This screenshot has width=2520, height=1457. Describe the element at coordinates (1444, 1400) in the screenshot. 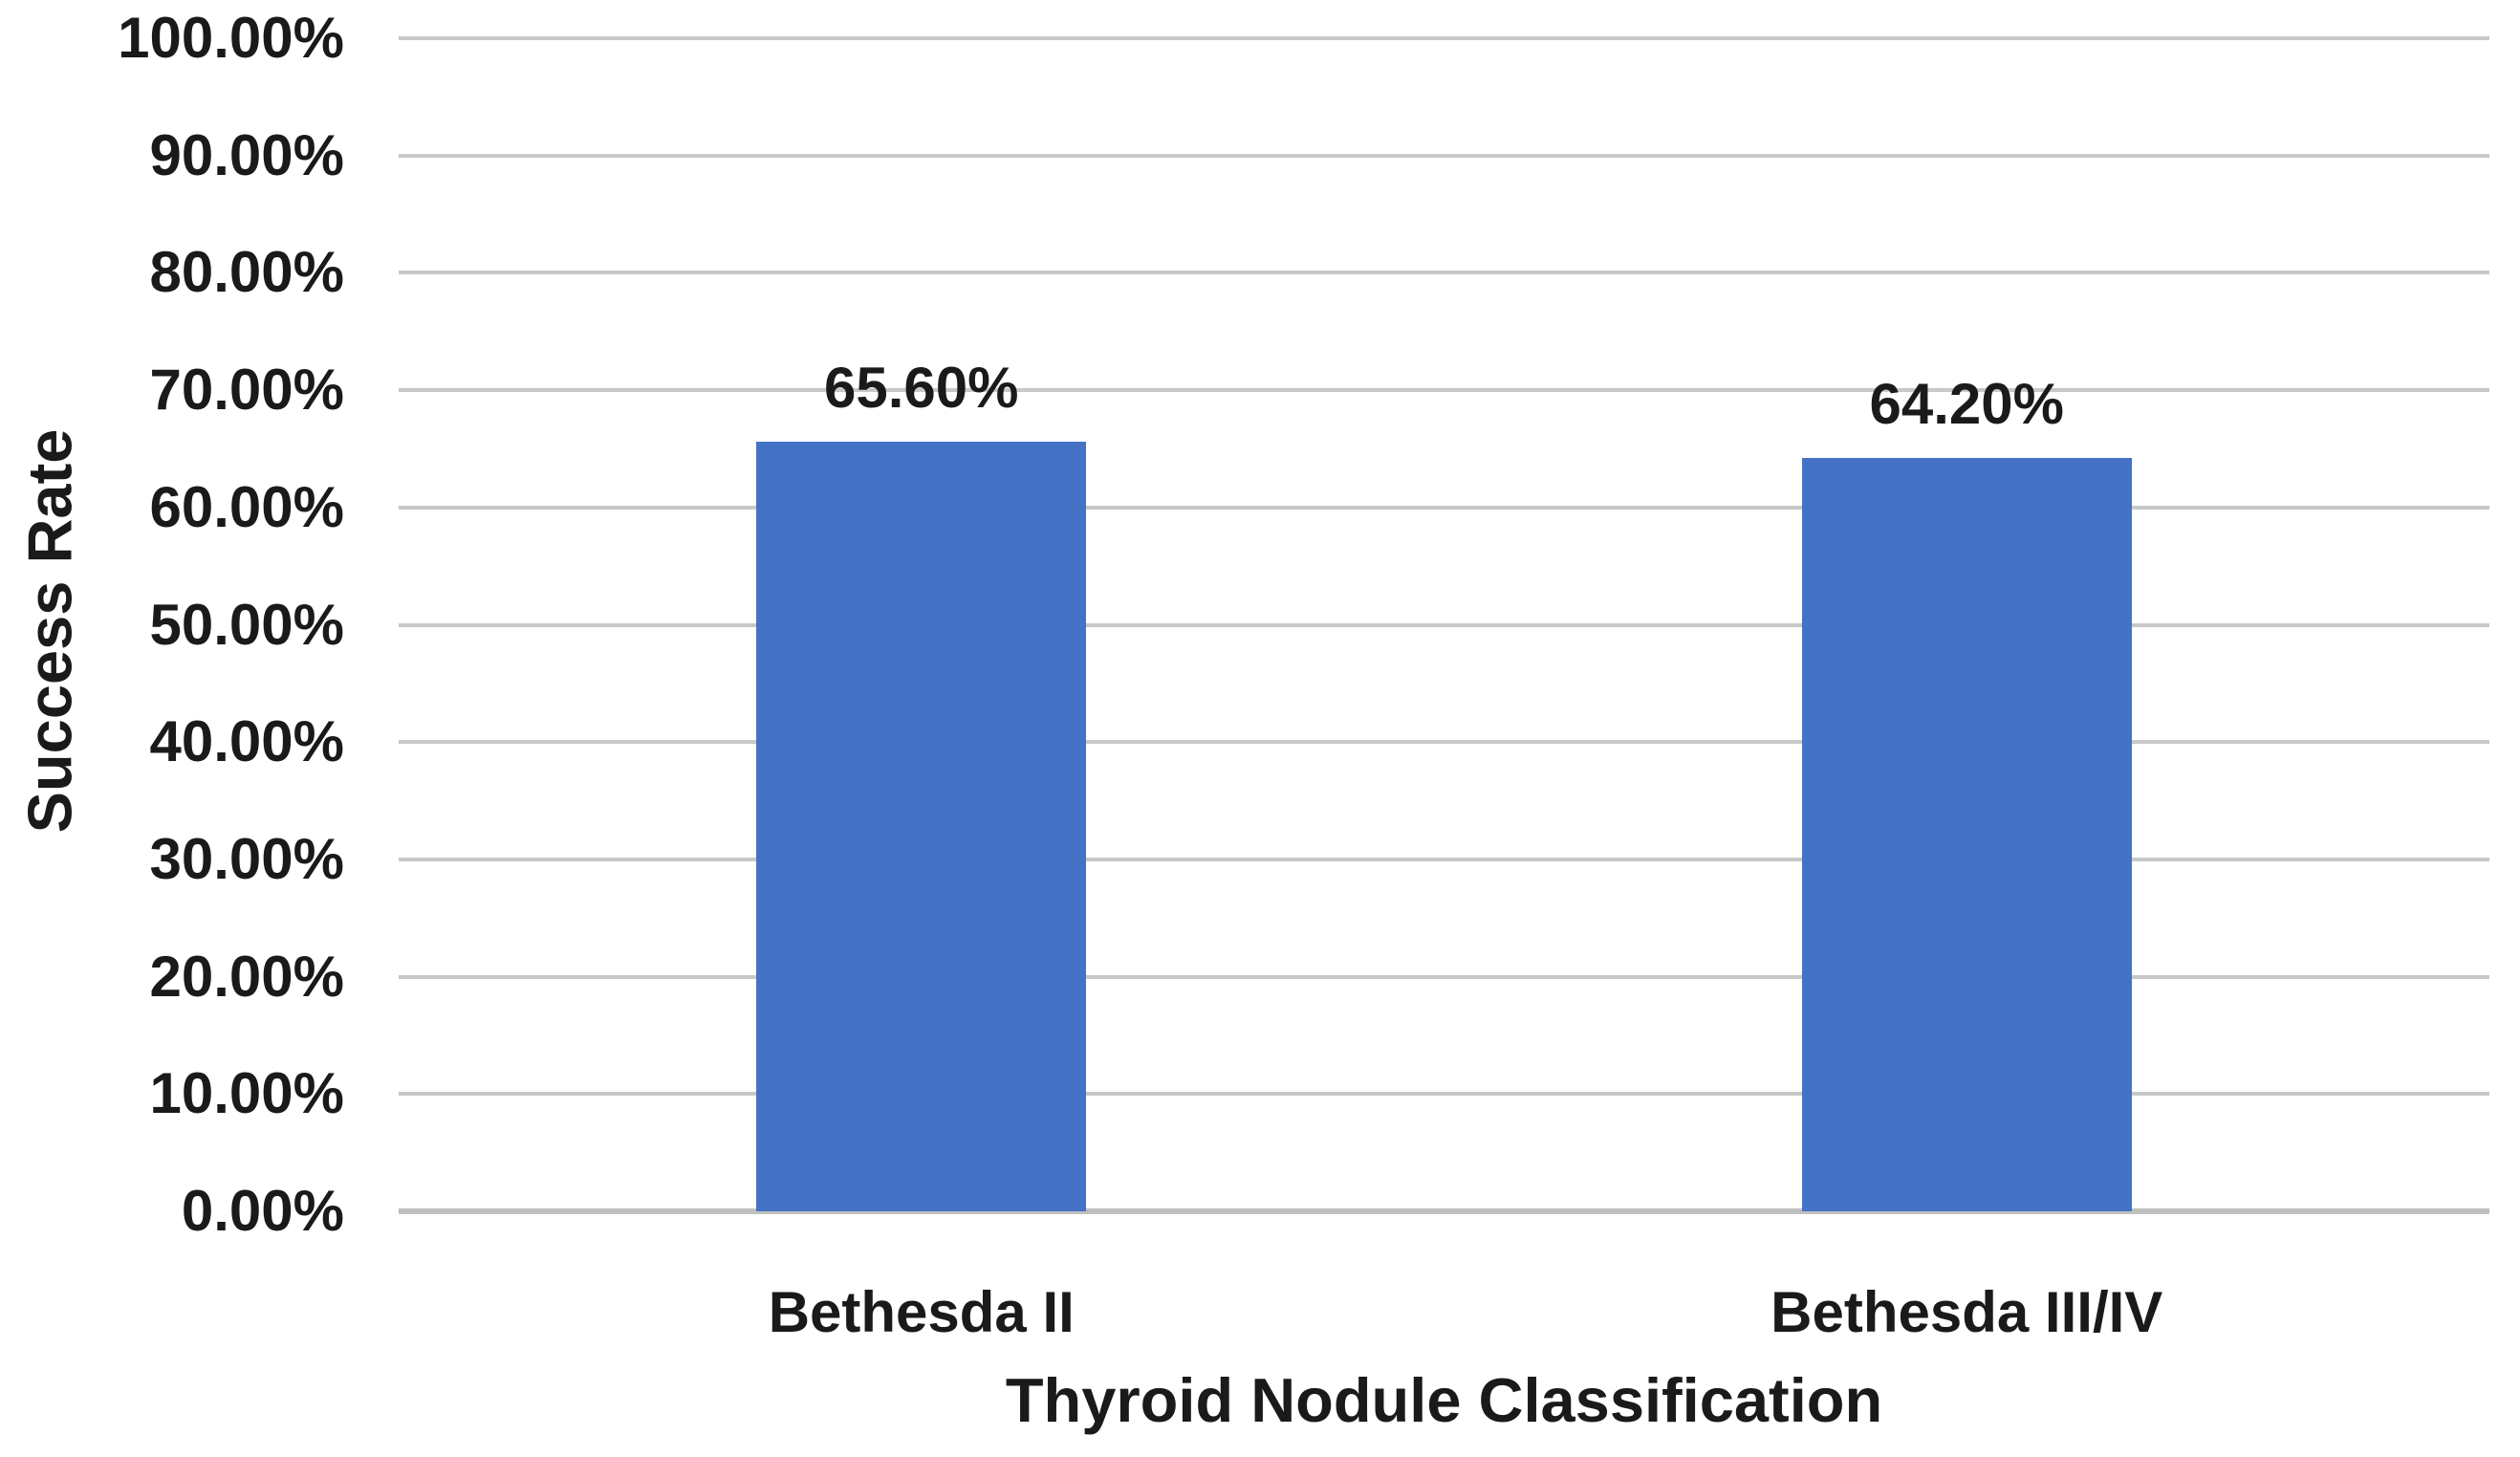

I see `x-axis-title: Thyroid Nodule Classification` at that location.